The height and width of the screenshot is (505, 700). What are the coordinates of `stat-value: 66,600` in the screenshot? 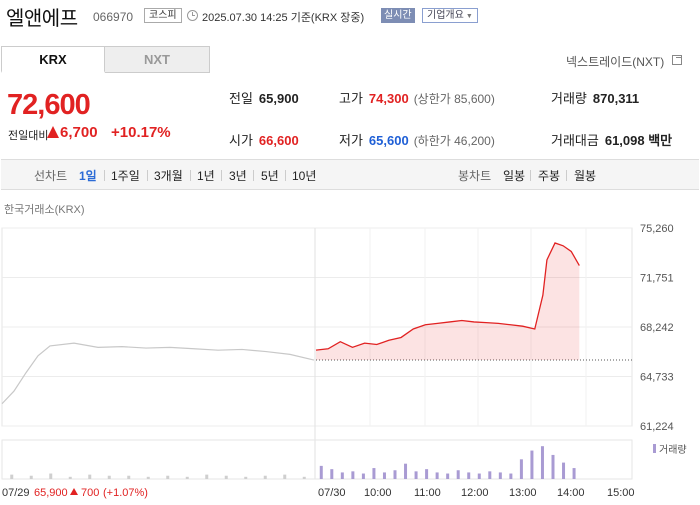 It's located at (278, 140).